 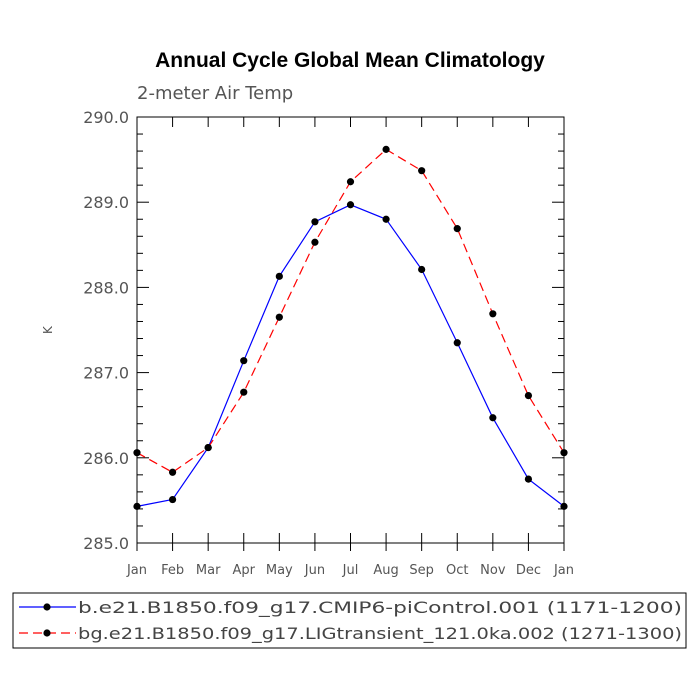 What do you see at coordinates (106, 287) in the screenshot?
I see `y-tick-label: 288.0` at bounding box center [106, 287].